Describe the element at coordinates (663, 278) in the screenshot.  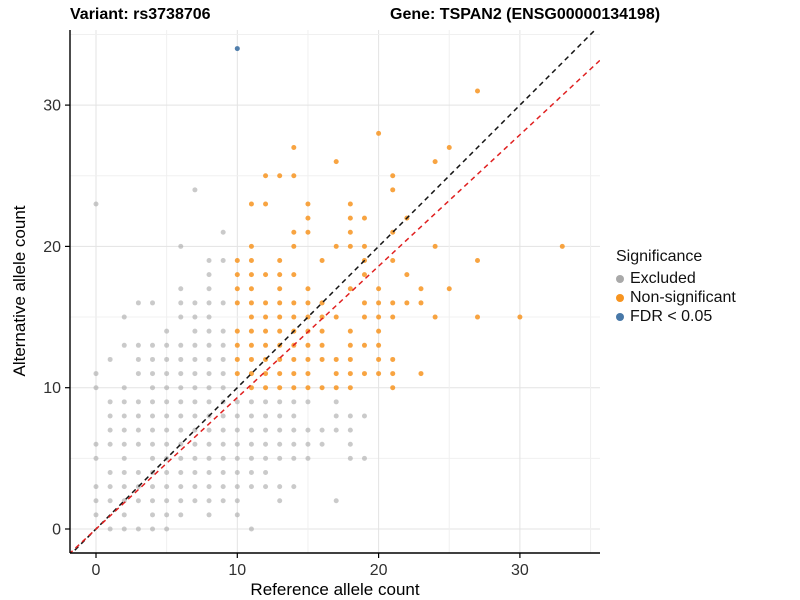
I see `legend-label-excluded: Excluded` at that location.